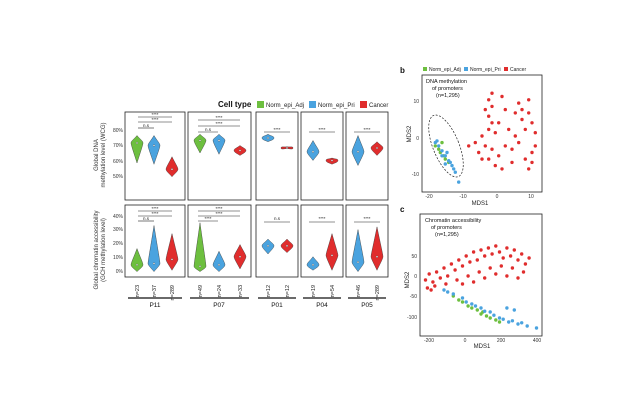 This screenshot has width=640, height=400. I want to click on sig-top-p07-a: ****, so click(218, 117).